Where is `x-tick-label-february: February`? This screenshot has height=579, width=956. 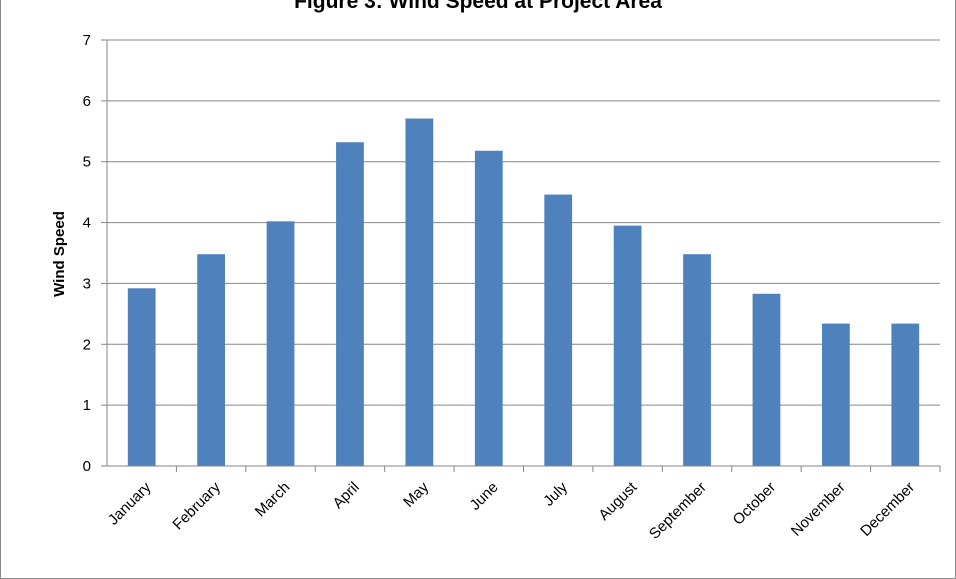
x-tick-label-february: February is located at coordinates (196, 505).